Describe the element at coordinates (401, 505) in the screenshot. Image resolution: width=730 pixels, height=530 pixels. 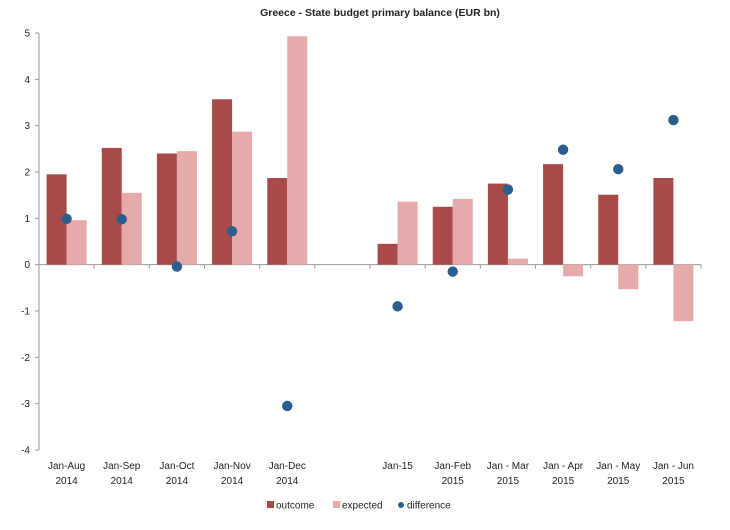
I see `difference-legend-marker` at that location.